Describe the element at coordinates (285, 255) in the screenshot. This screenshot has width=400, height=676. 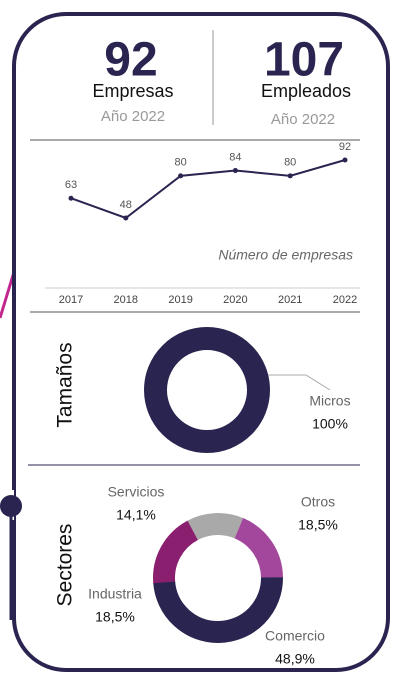
I see `annotation: Número de empresas` at that location.